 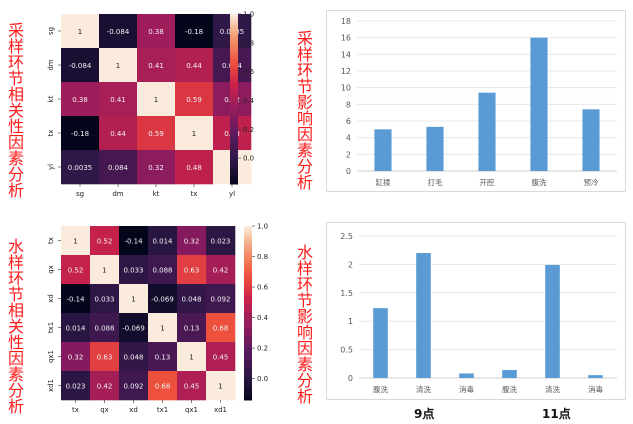 What do you see at coordinates (303, 324) in the screenshot?
I see `bar2-side-label: 水样环节影响因素分析` at bounding box center [303, 324].